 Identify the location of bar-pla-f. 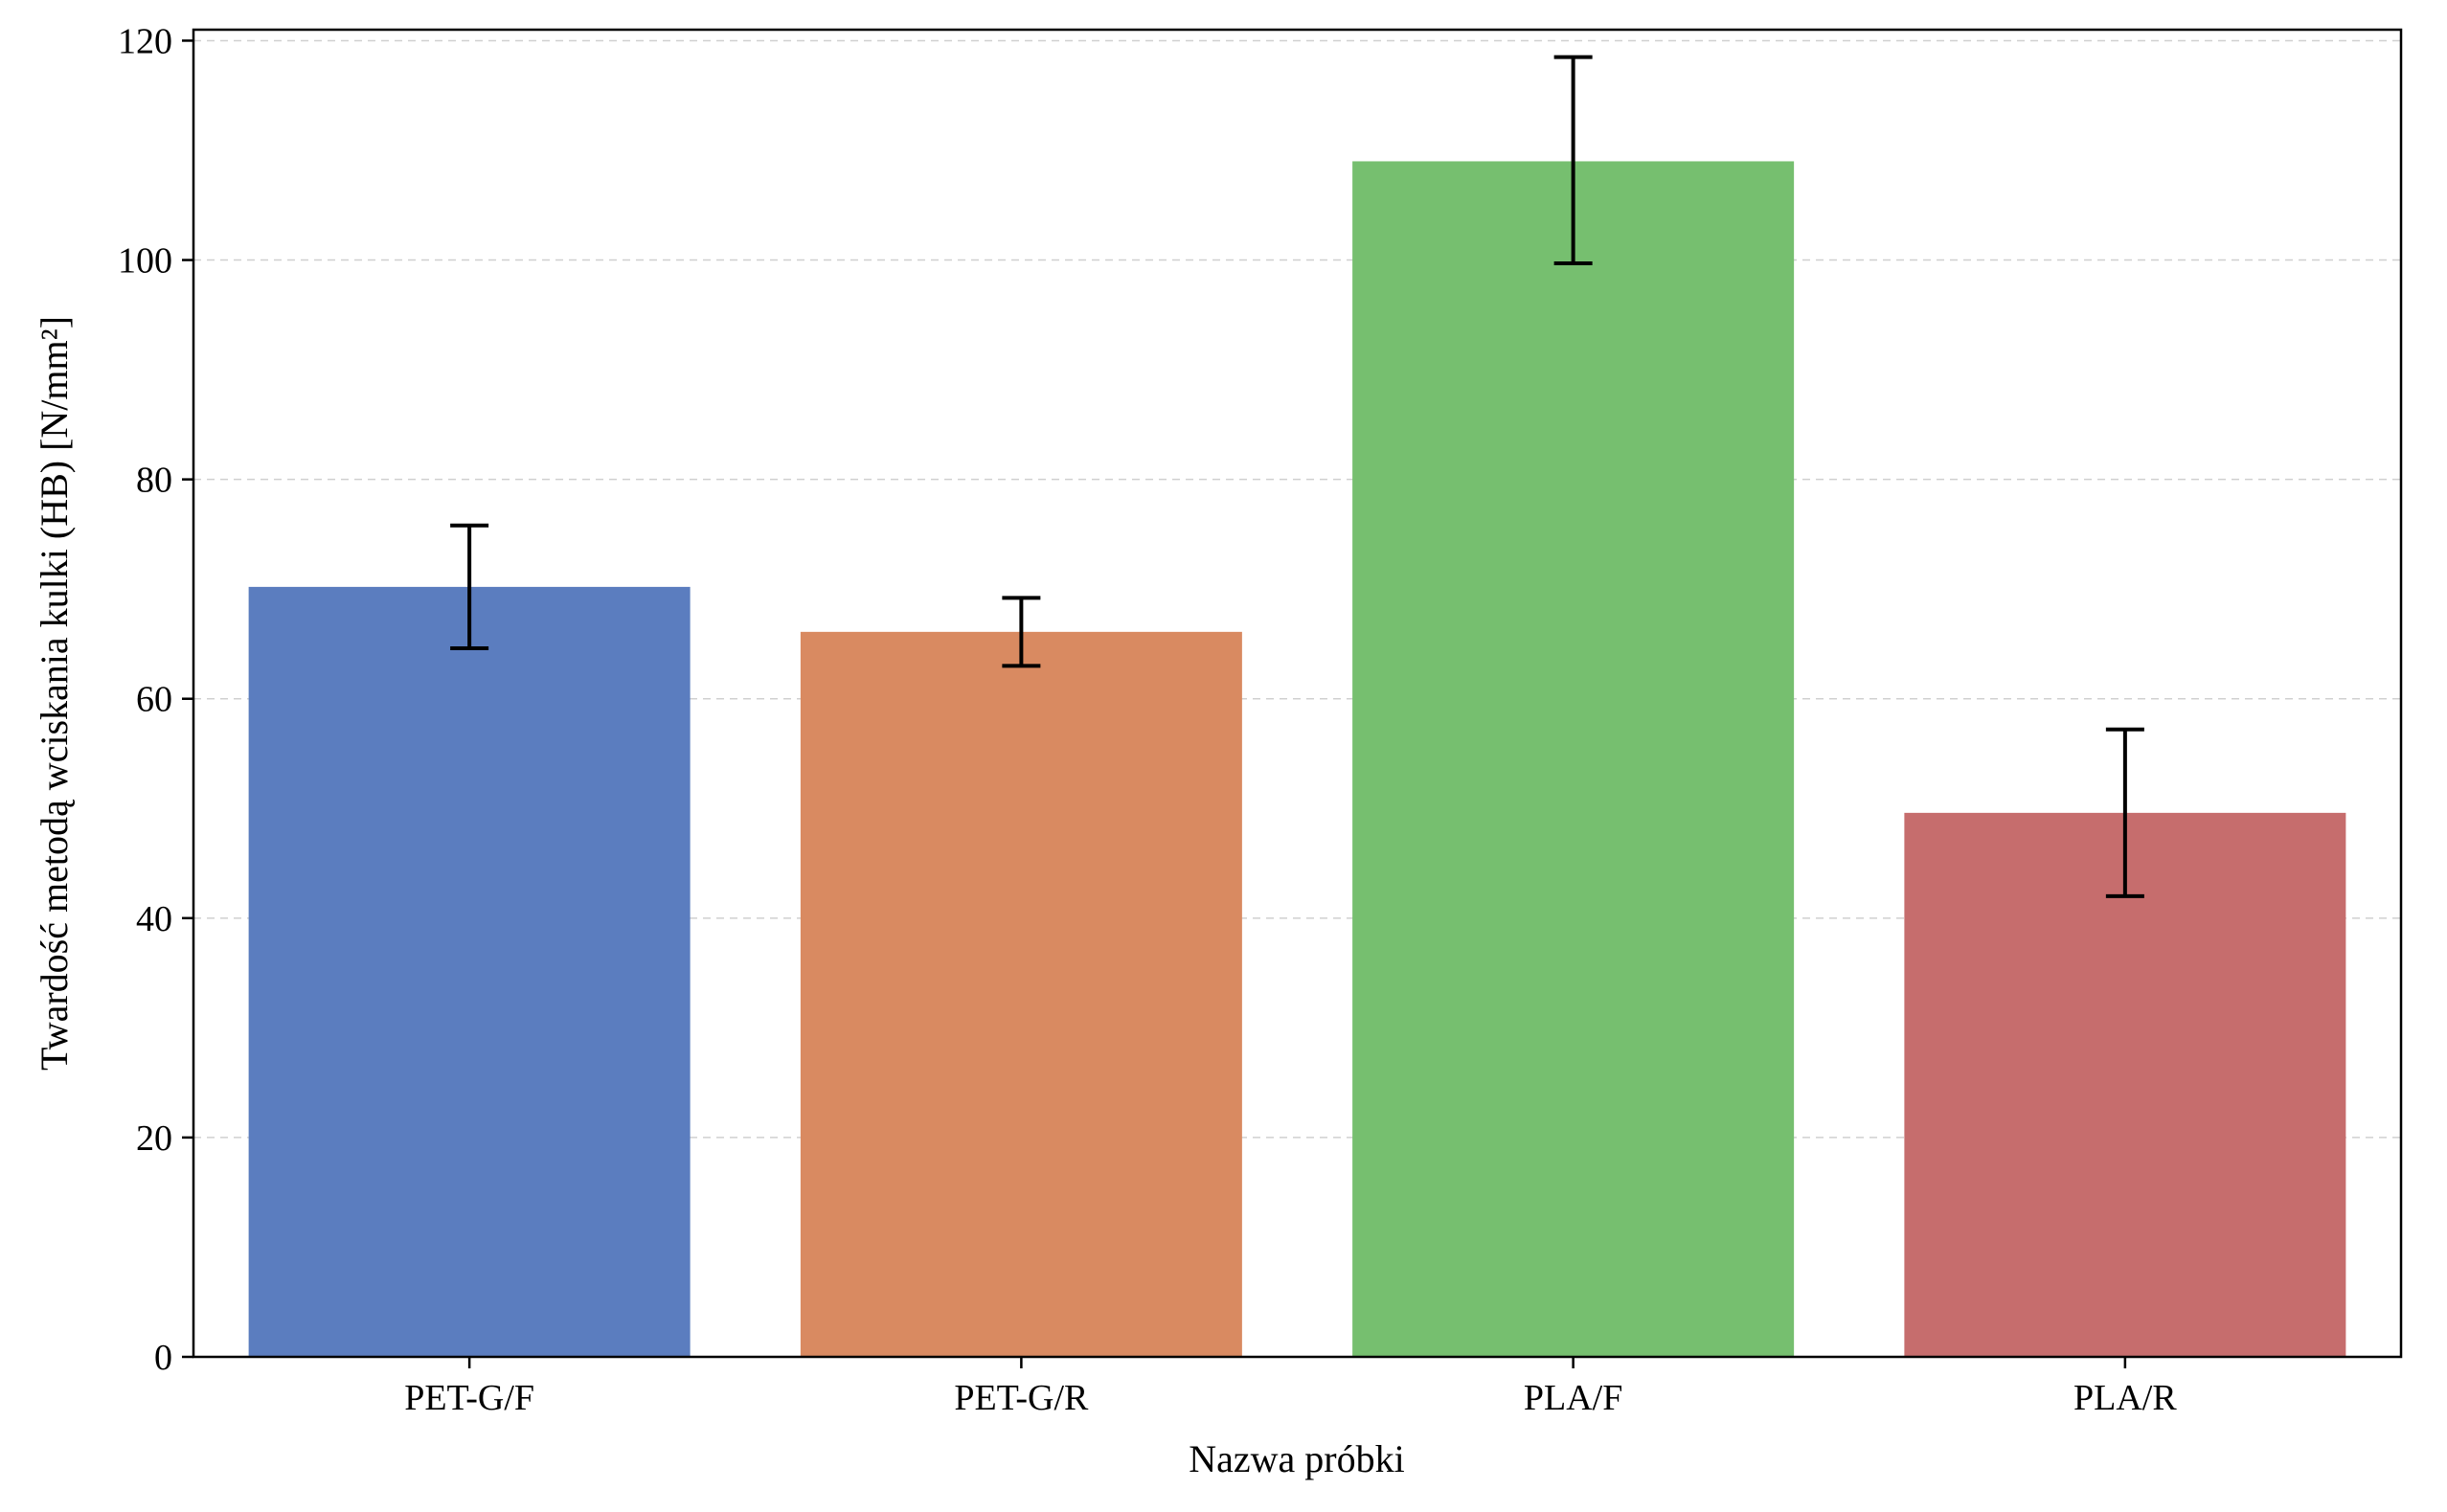
(1574, 759).